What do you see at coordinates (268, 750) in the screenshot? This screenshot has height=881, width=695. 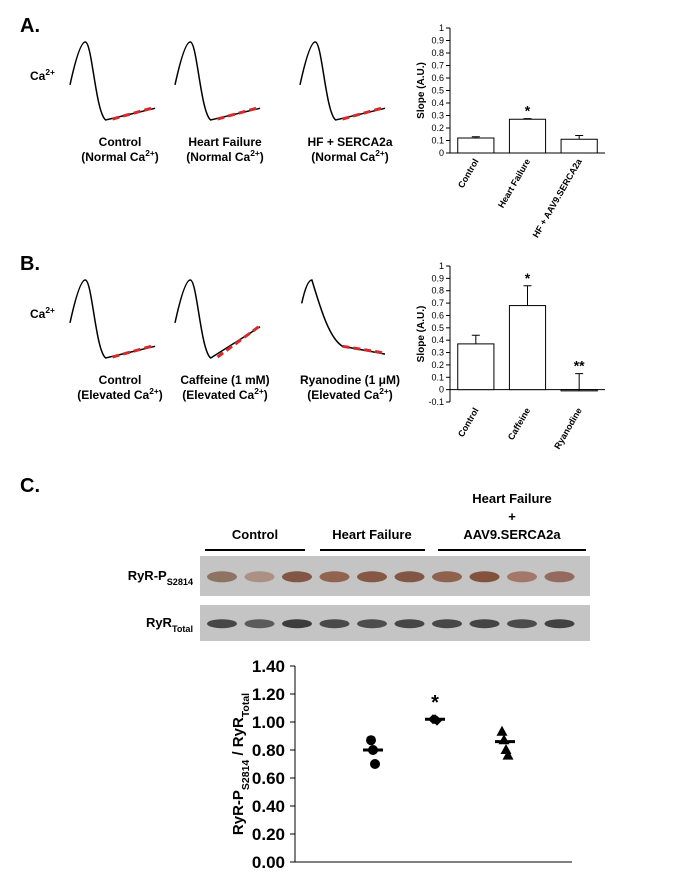 I see `y-tick-label: 0.80` at bounding box center [268, 750].